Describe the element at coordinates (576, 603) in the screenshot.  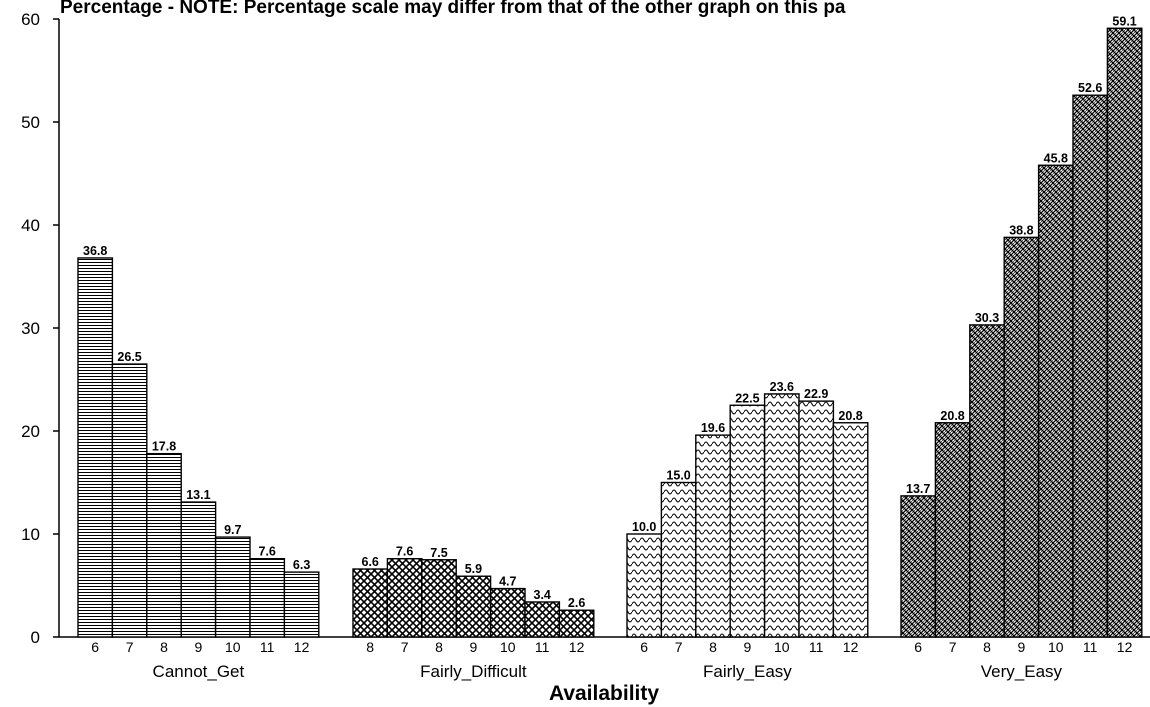
I see `bar-value-label: 2.6` at that location.